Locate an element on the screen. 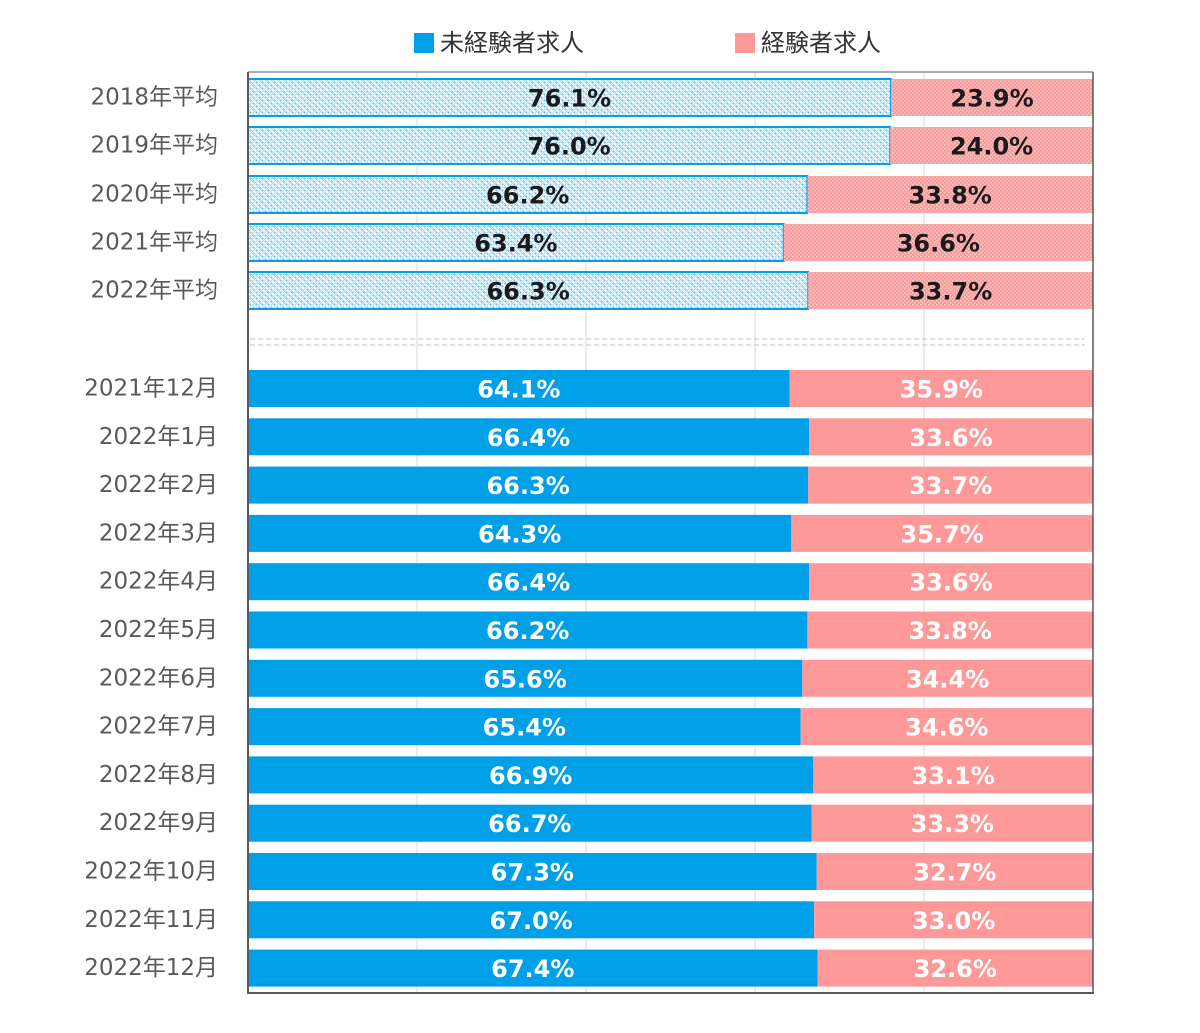 The image size is (1200, 1033). data-label-experienced: 33.0% is located at coordinates (953, 921).